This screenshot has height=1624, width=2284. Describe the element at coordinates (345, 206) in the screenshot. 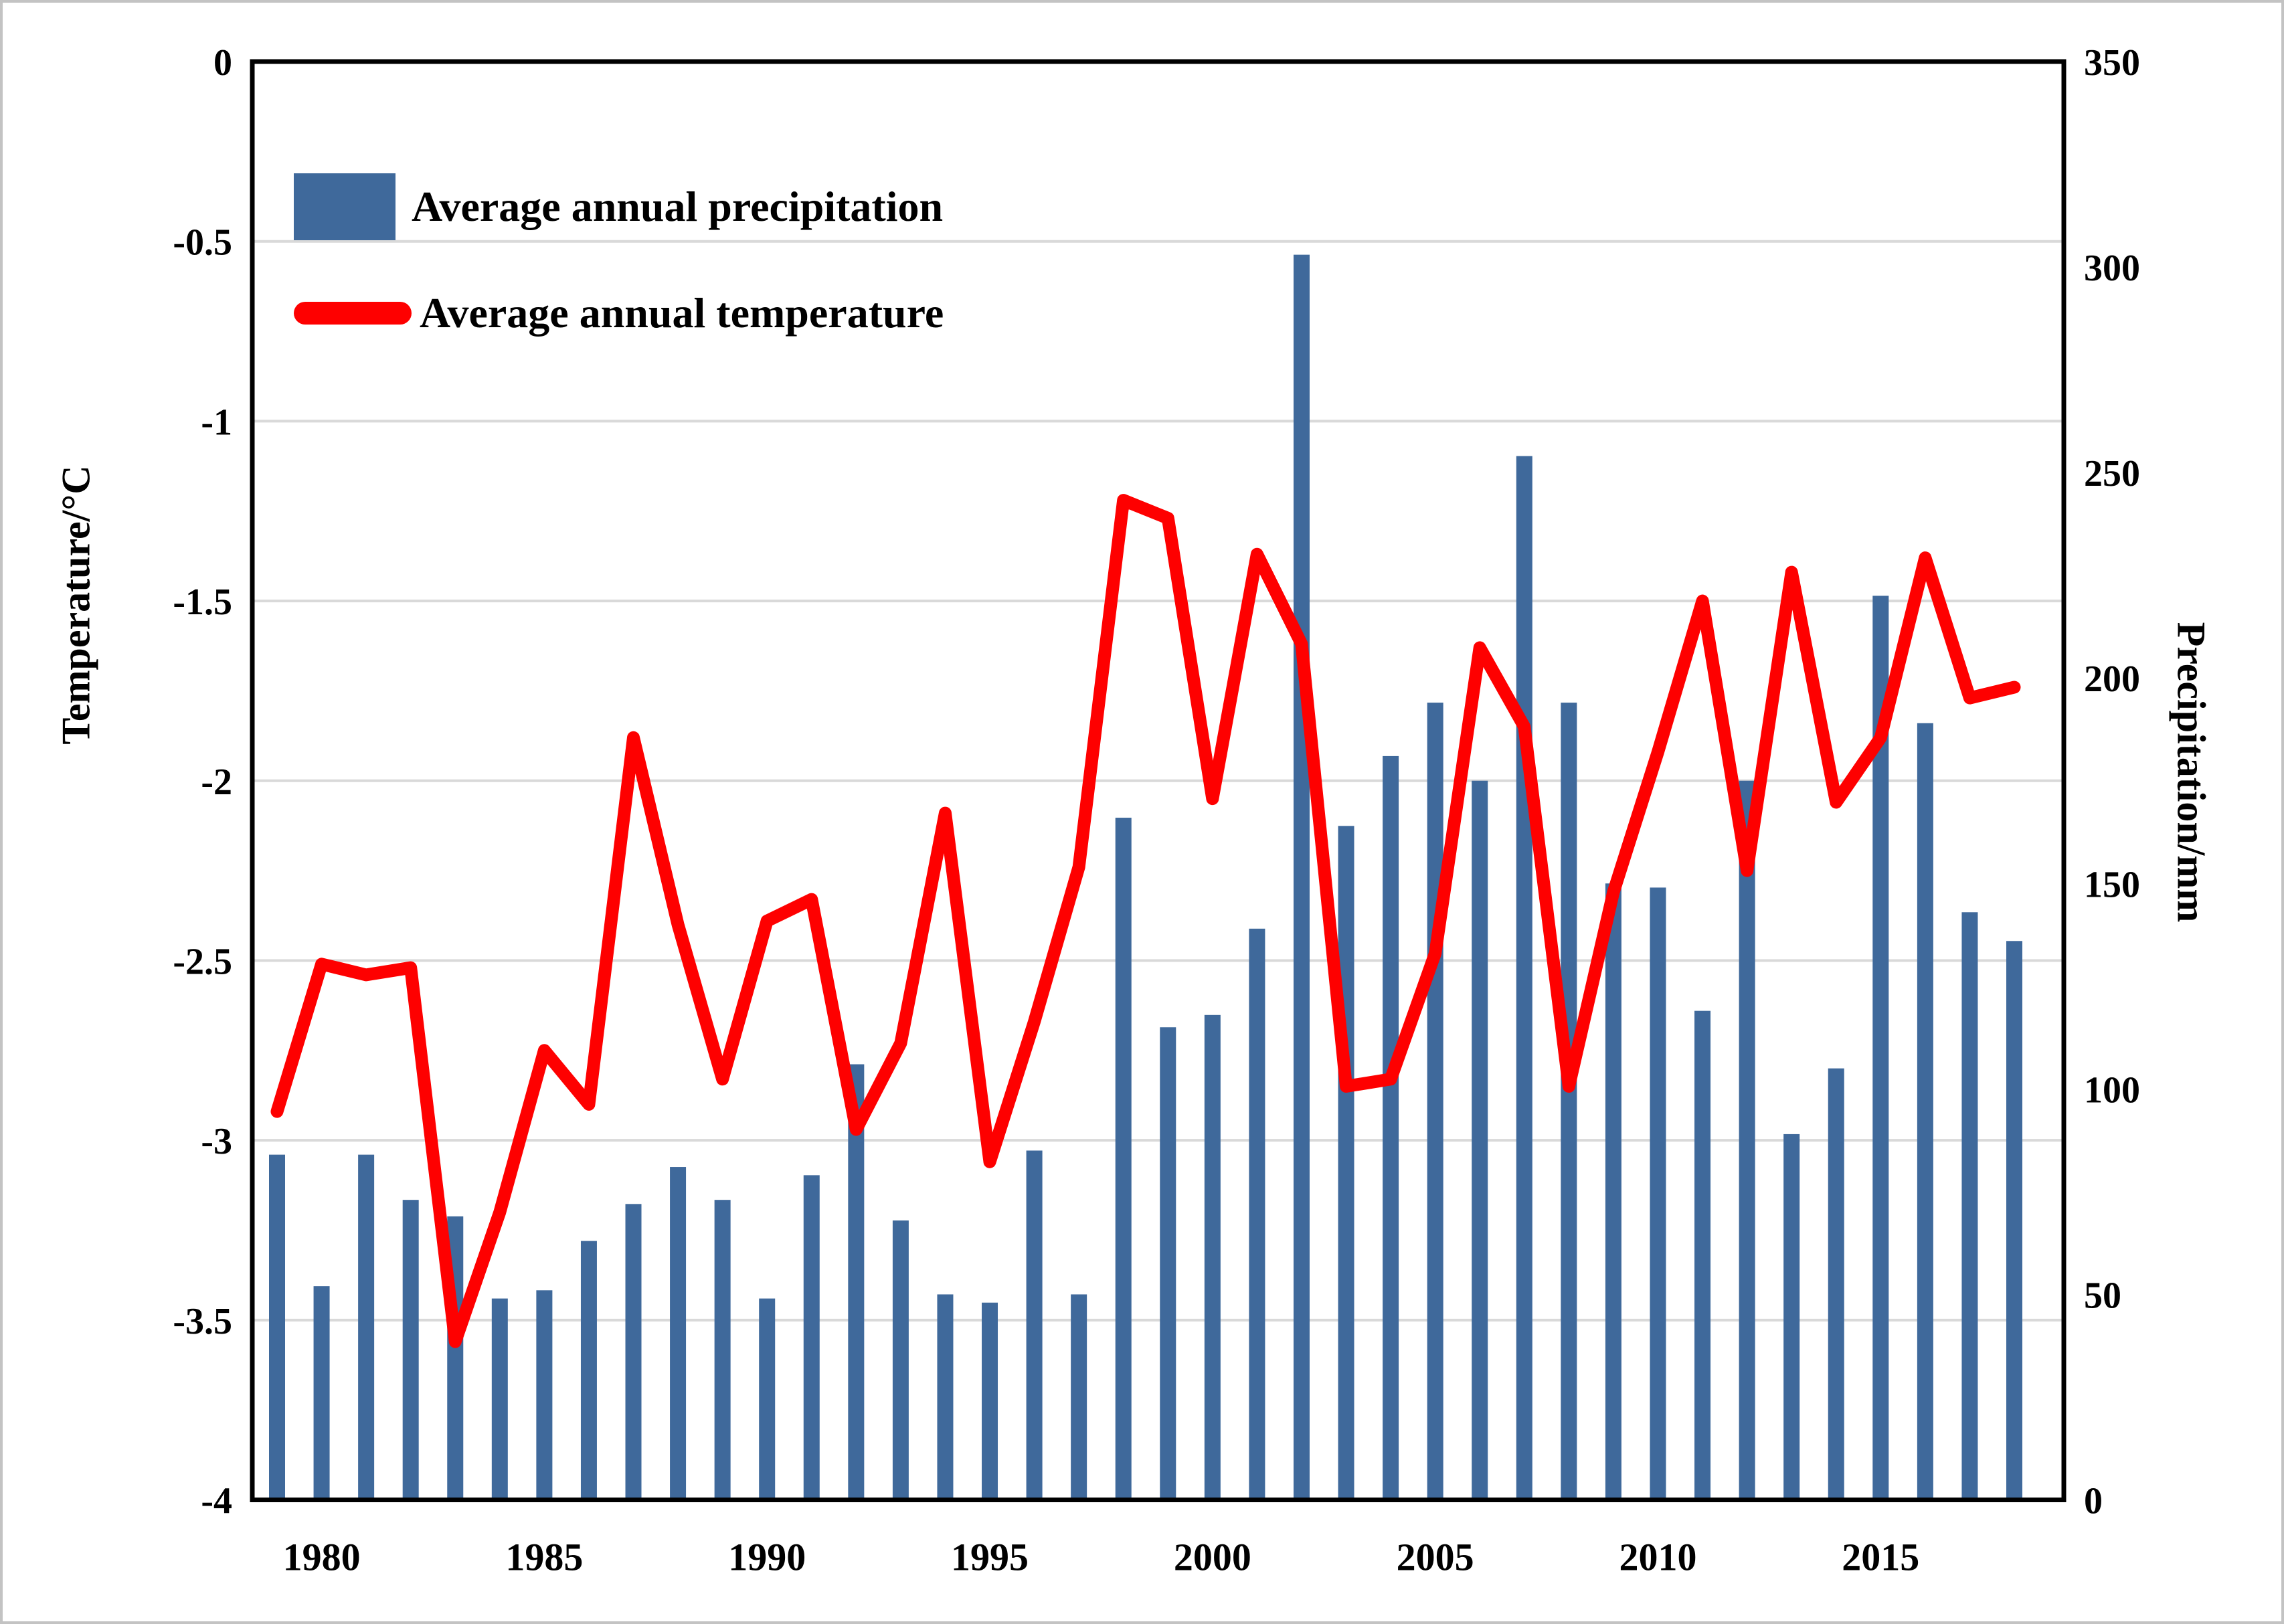

I see `precipitation-swatch-icon` at that location.